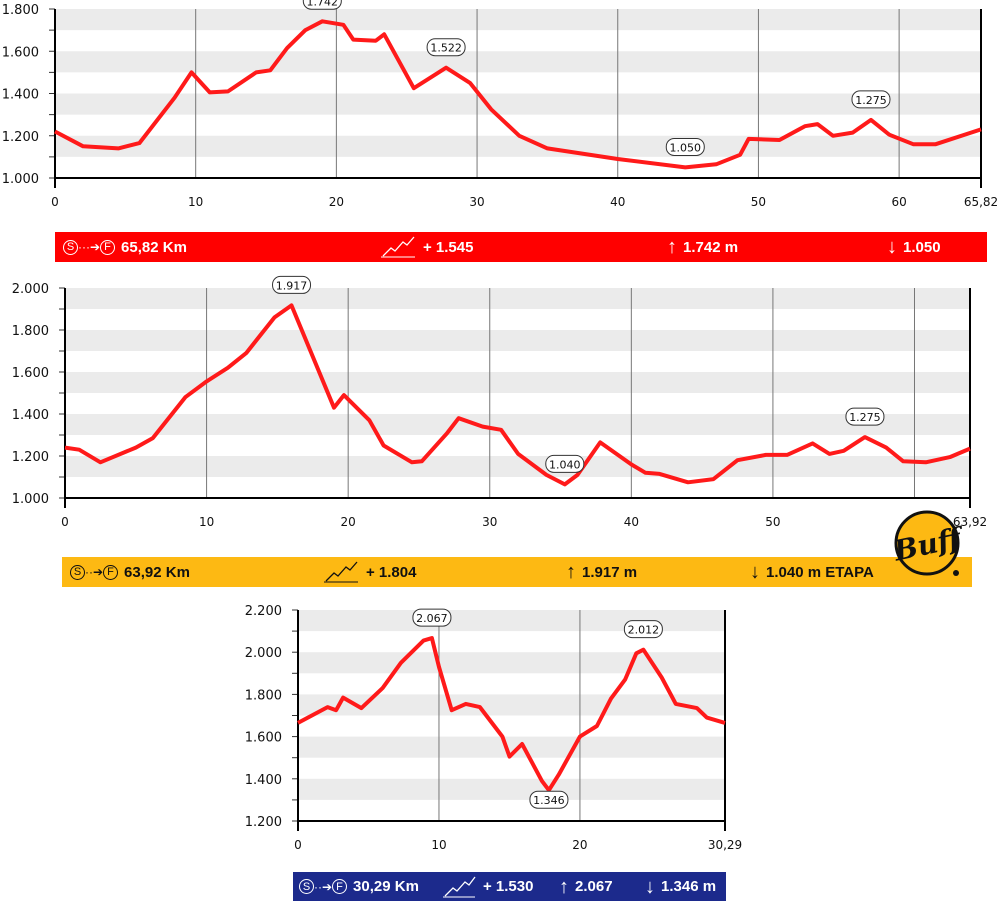  Describe the element at coordinates (594, 886) in the screenshot. I see `max-value: 2.067` at that location.